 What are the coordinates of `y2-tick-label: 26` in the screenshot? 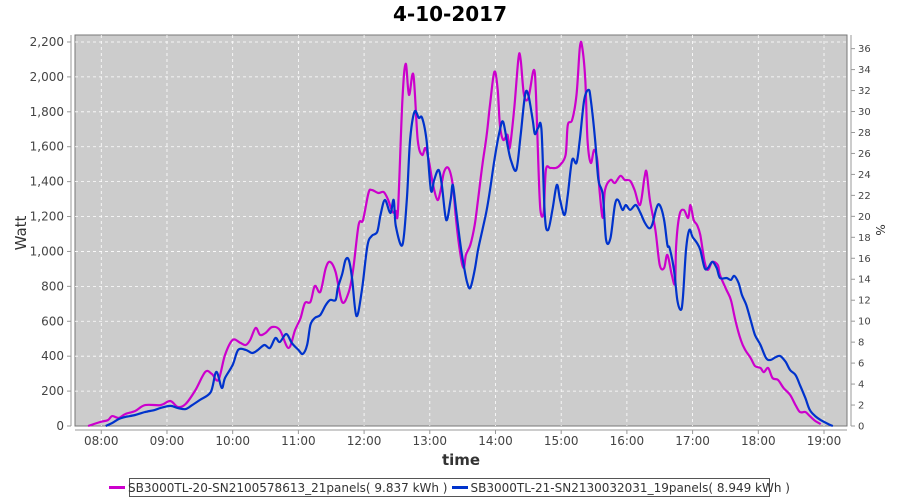 It's located at (864, 154).